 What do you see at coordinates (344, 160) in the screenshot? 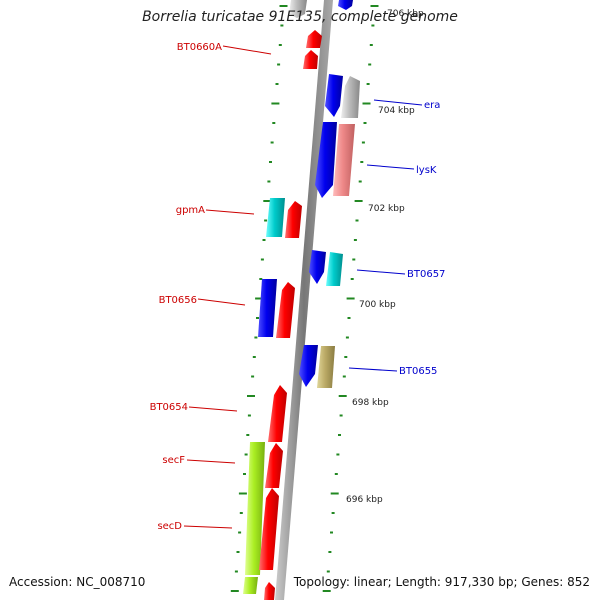
I see `gene-lysk-pink` at bounding box center [344, 160].